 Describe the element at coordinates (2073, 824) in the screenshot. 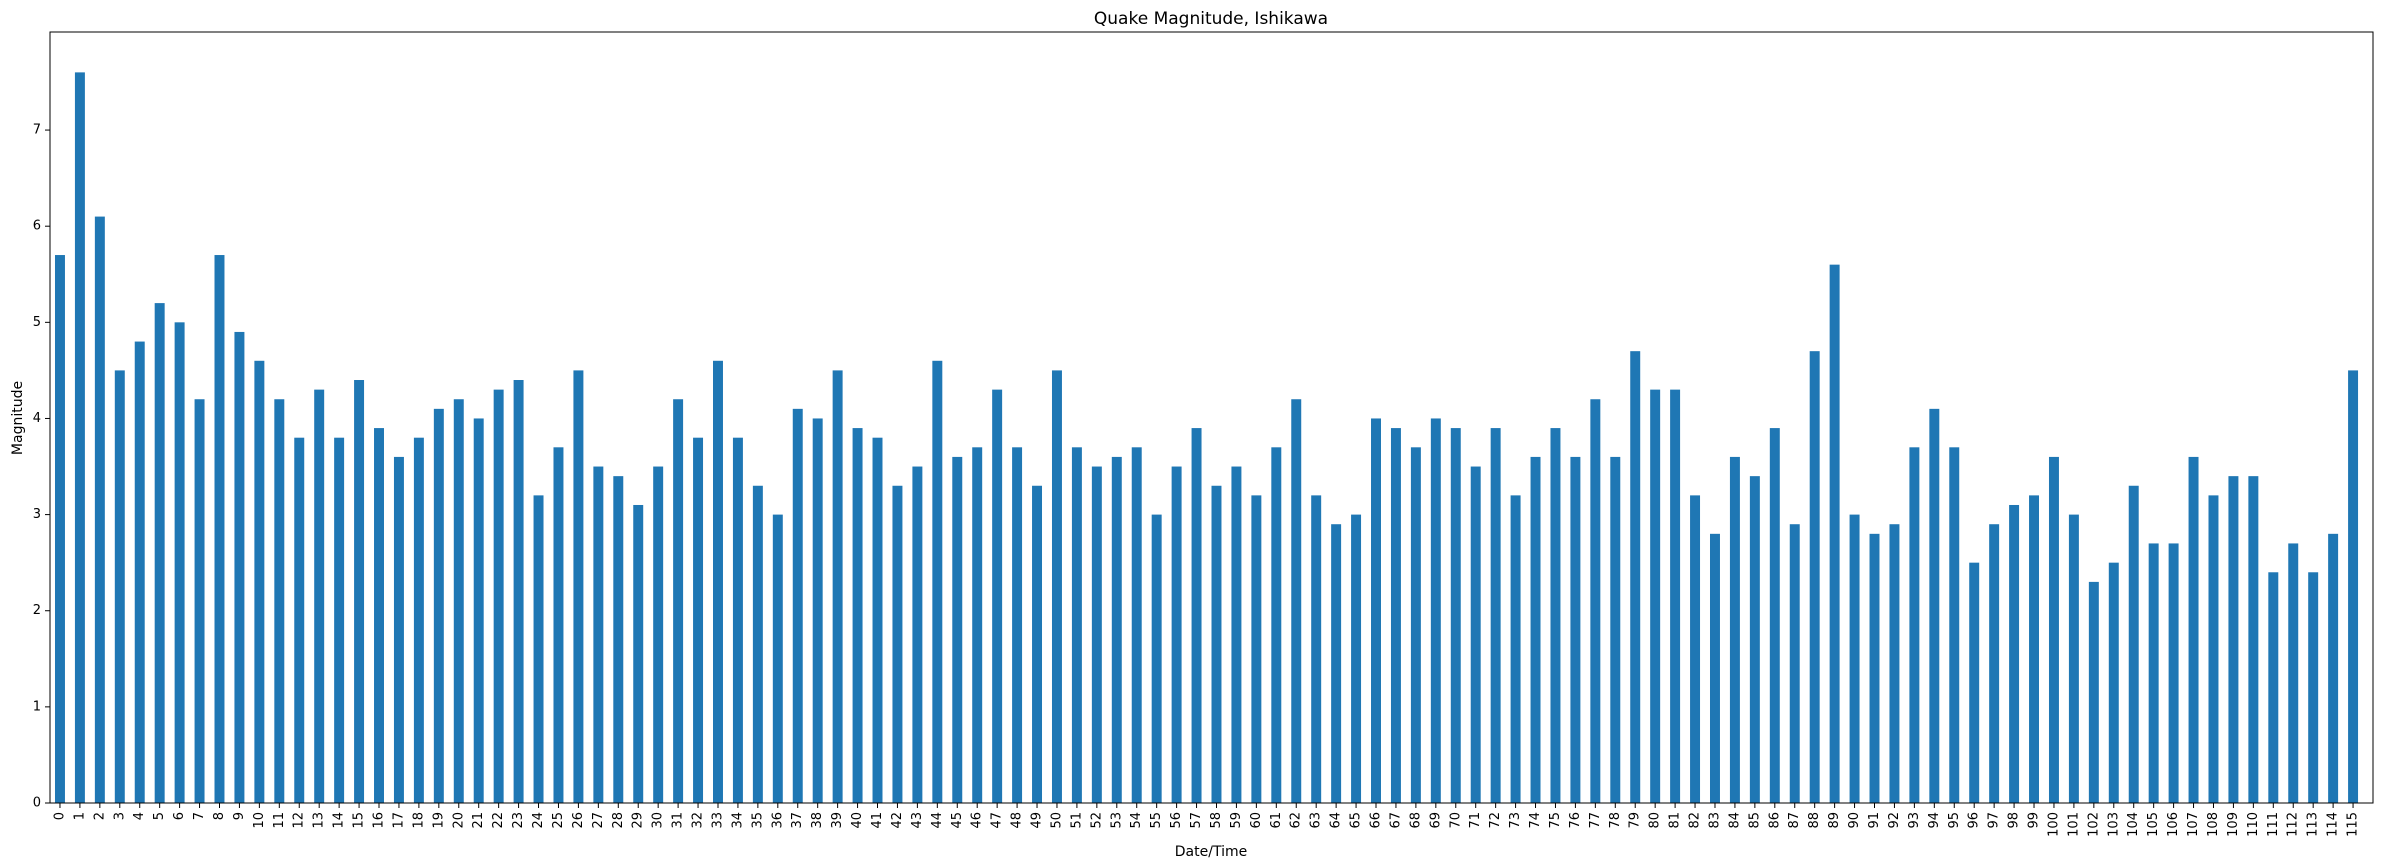

I see `x-tick-label: 101` at that location.